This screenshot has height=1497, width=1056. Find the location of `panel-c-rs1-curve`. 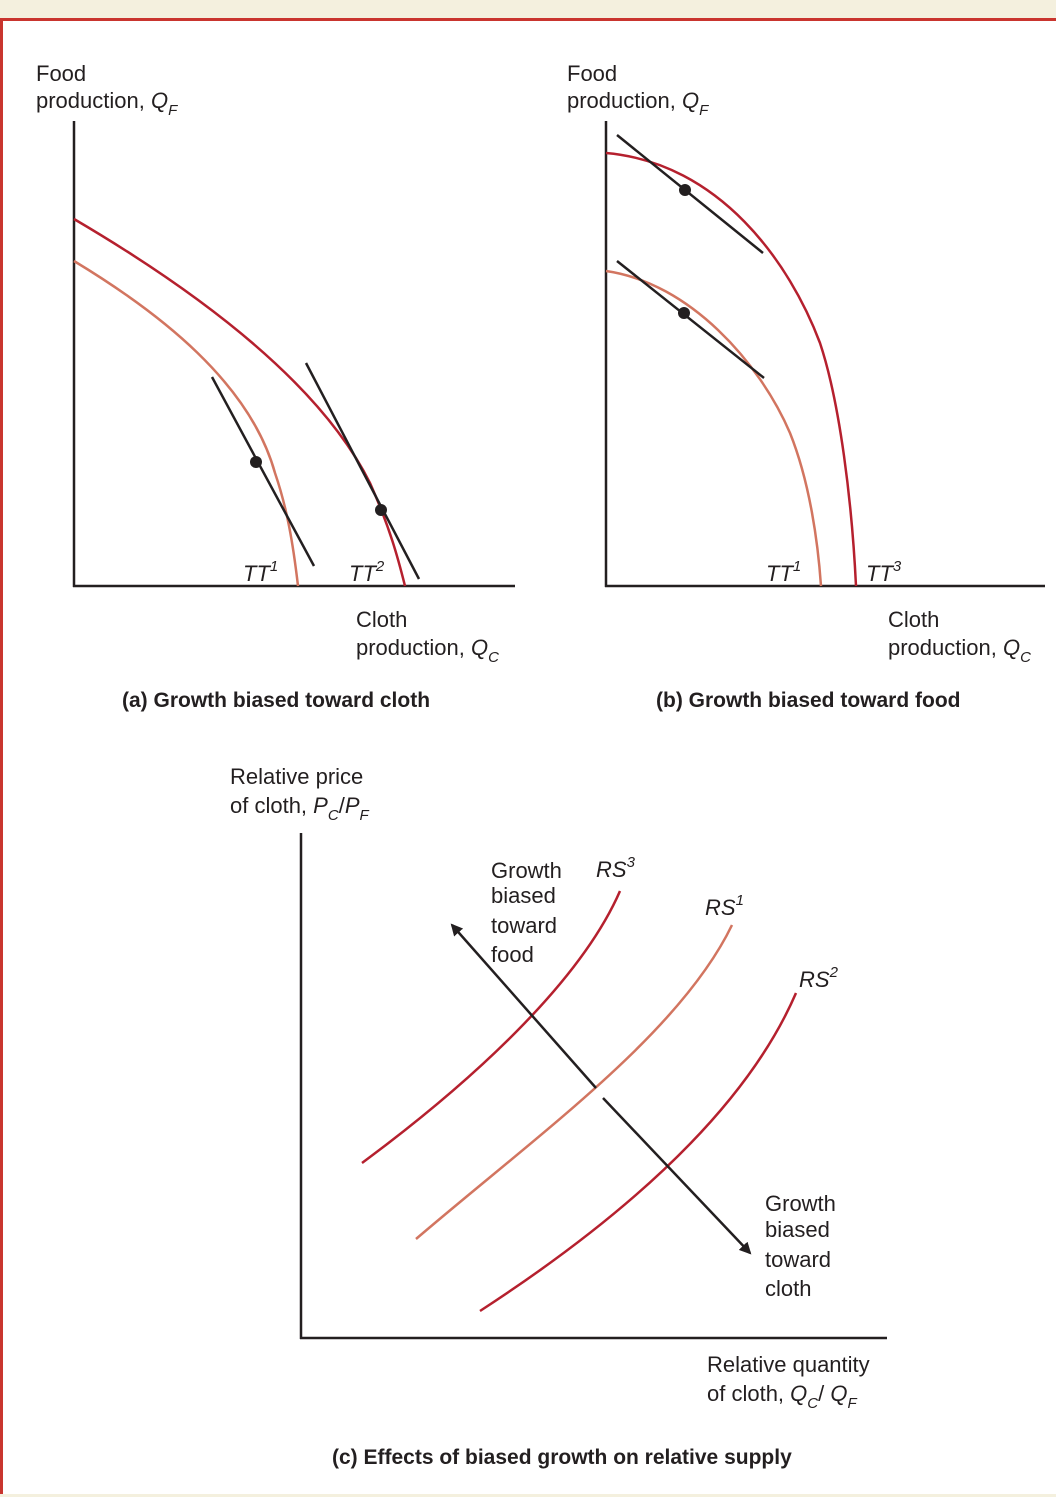

panel-c-rs1-curve is located at coordinates (574, 1082).